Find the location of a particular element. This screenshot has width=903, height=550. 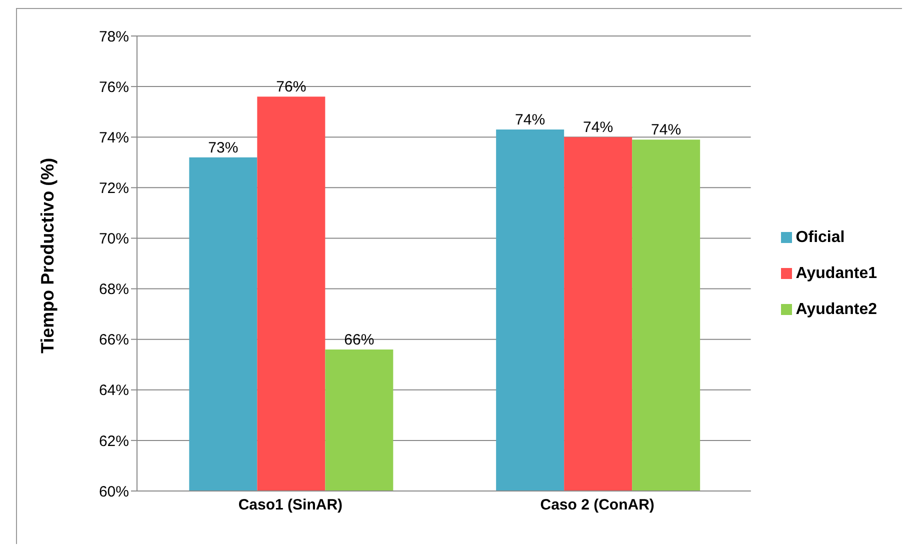

y-tick-label: 74% is located at coordinates (113, 137).